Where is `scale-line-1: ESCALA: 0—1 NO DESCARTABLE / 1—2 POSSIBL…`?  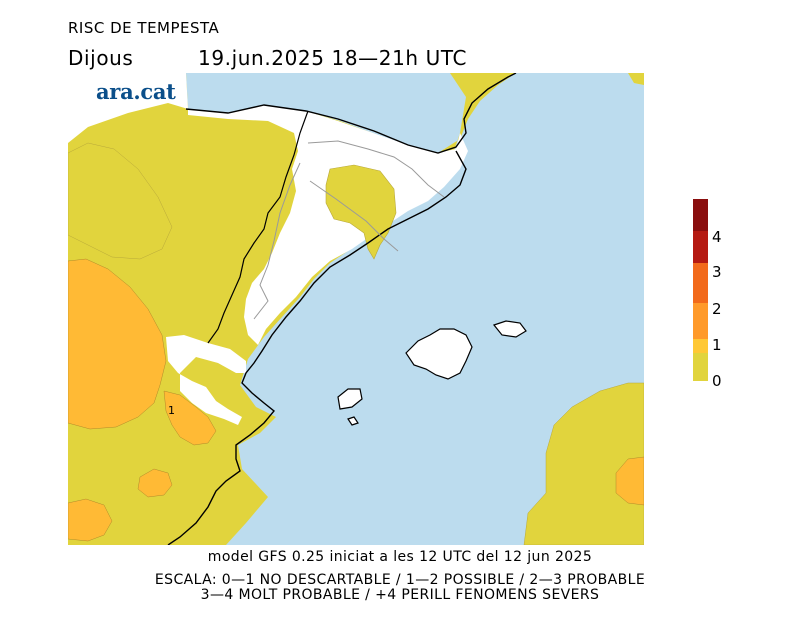
scale-line-1: ESCALA: 0—1 NO DESCARTABLE / 1—2 POSSIBL… is located at coordinates (400, 580).